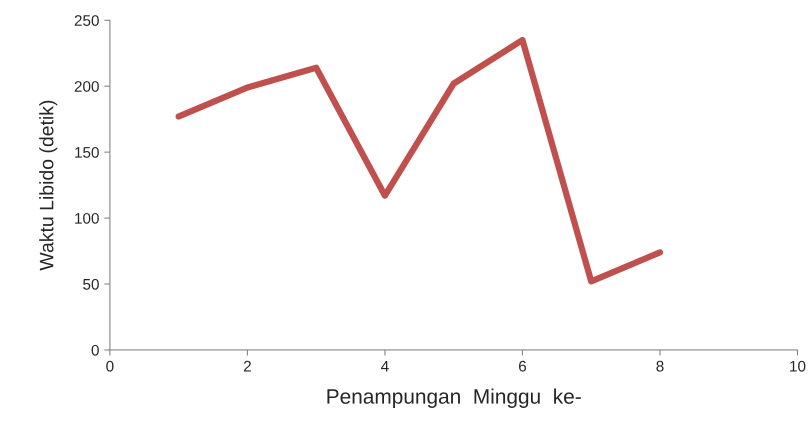 The height and width of the screenshot is (431, 808). I want to click on x-tick-label: 6, so click(522, 366).